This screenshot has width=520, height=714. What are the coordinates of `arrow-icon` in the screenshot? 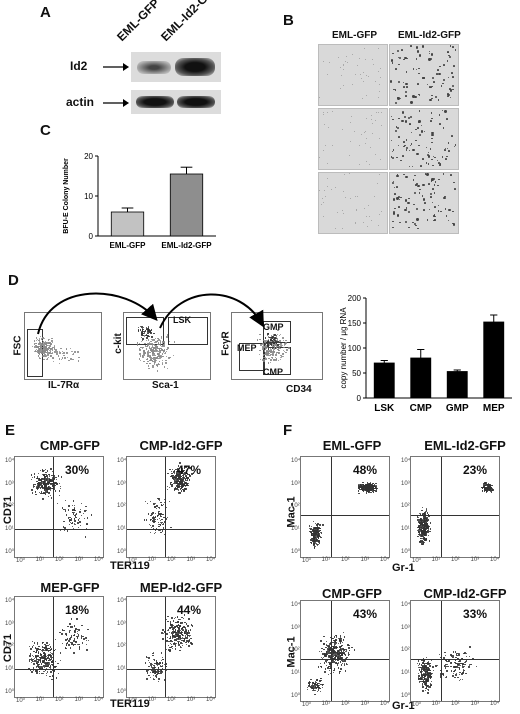 It's located at (116, 67).